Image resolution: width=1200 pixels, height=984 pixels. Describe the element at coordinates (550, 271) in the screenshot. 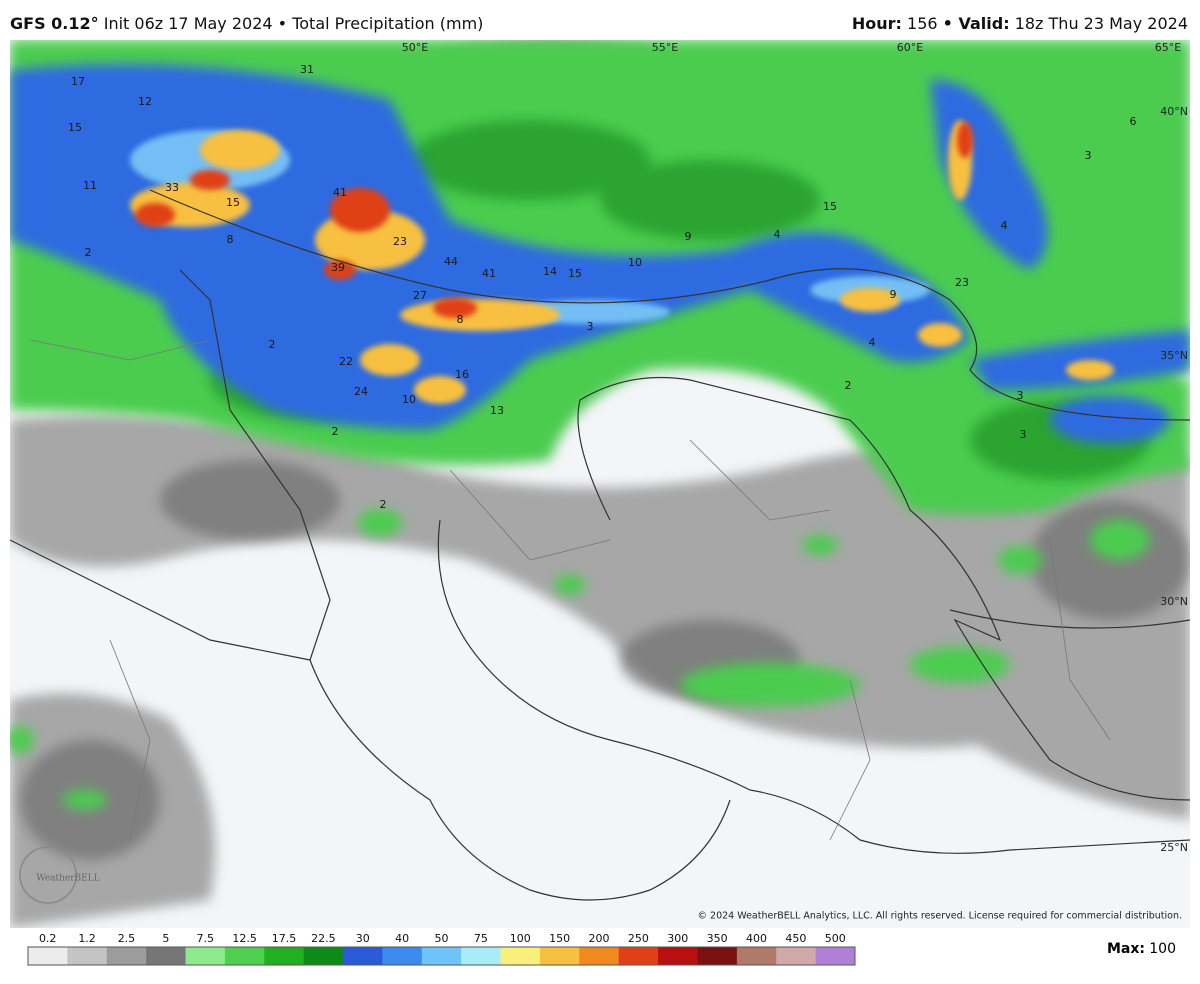

I see `point-value: 14` at that location.